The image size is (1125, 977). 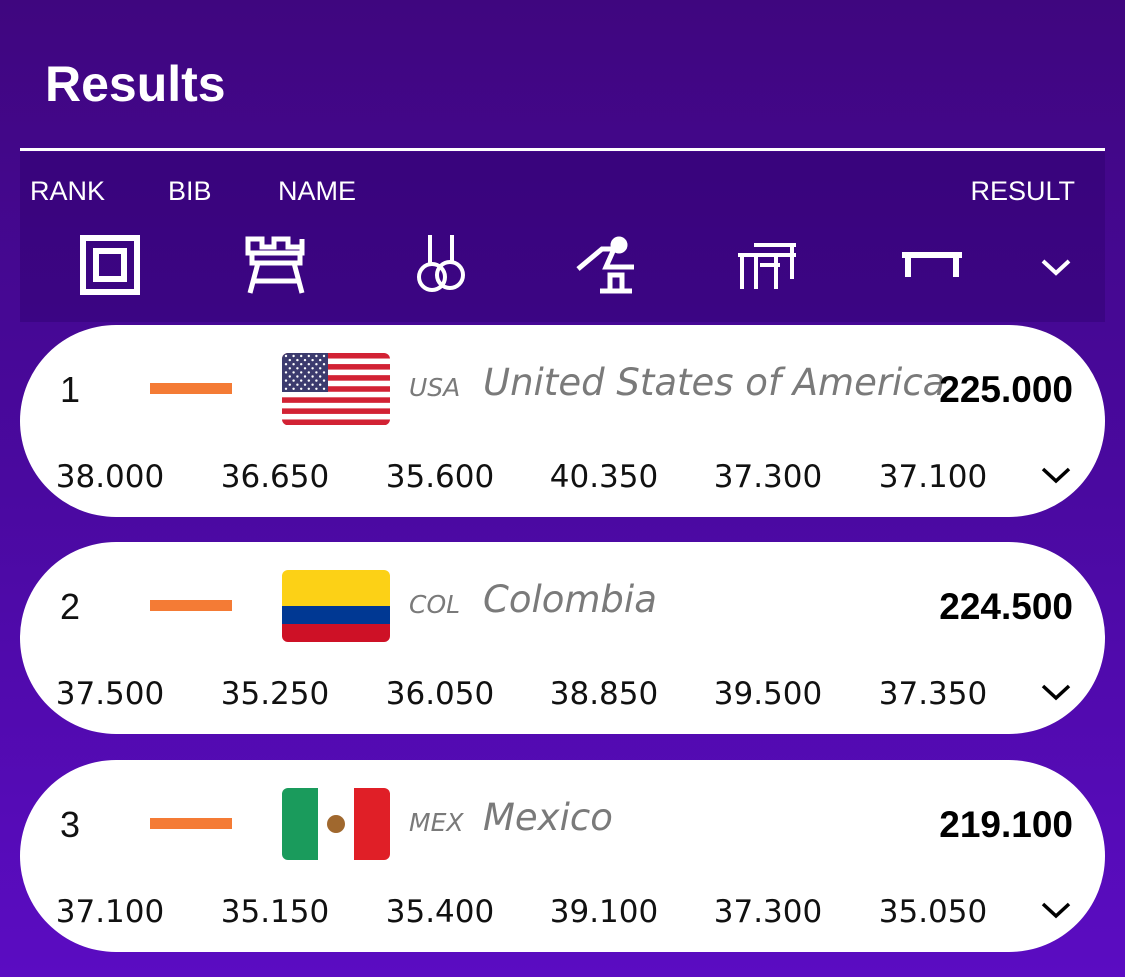 I want to click on divider, so click(x=562, y=149).